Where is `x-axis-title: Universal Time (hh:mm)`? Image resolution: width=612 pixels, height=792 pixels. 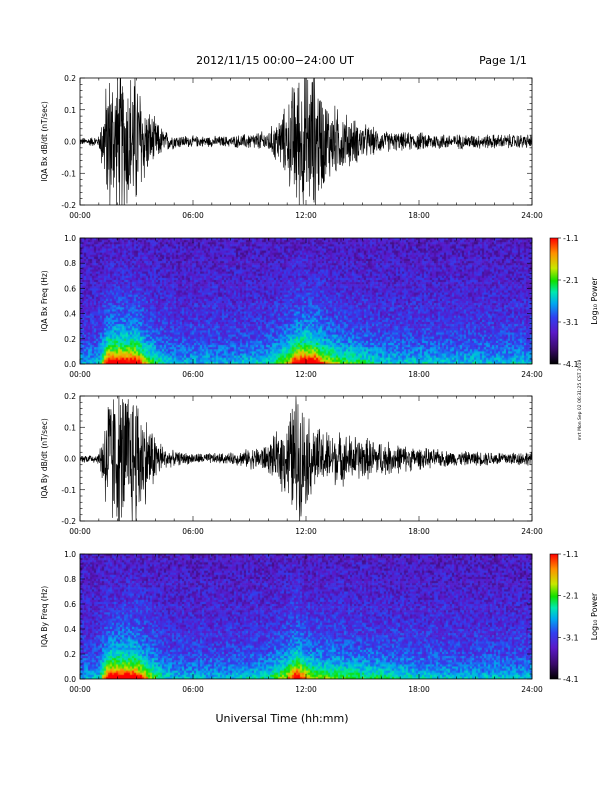 x-axis-title: Universal Time (hh:mm) is located at coordinates (282, 718).